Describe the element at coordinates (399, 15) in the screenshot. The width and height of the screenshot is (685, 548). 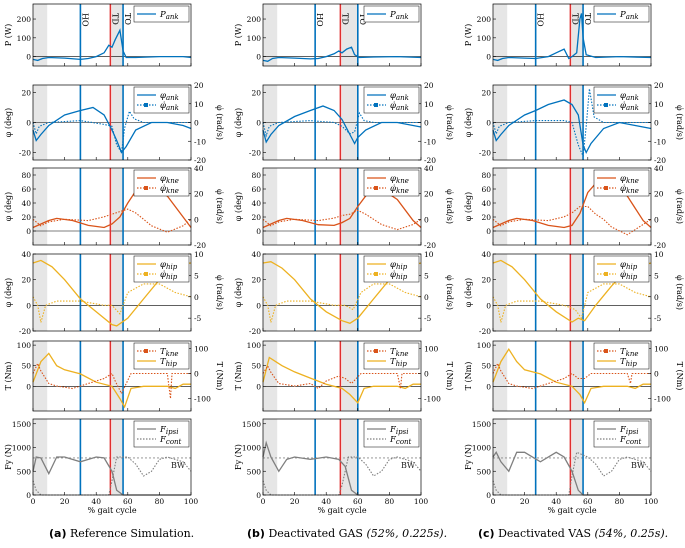
I see `legend-entry: Pank` at that location.